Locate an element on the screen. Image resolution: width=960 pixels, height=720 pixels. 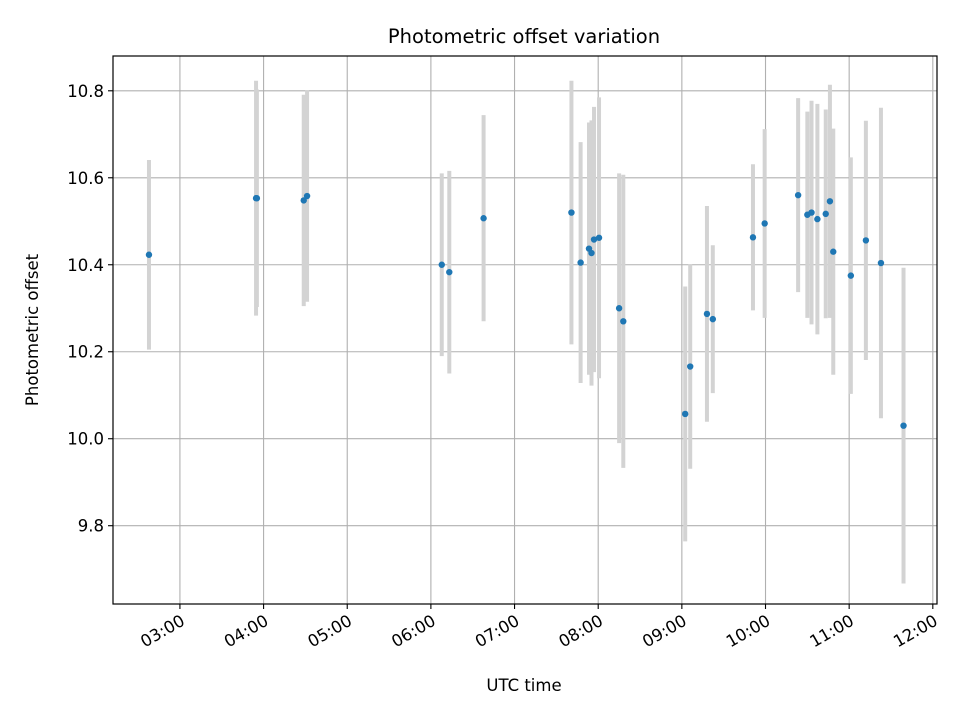
y-tick-label: 9.8 is located at coordinates (91, 526).